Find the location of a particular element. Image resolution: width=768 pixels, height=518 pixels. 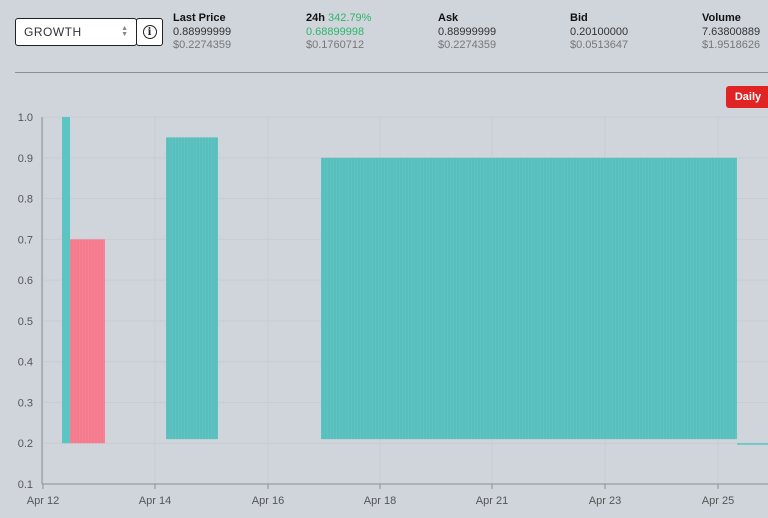

x-tick-label: Apr 23 is located at coordinates (605, 501).